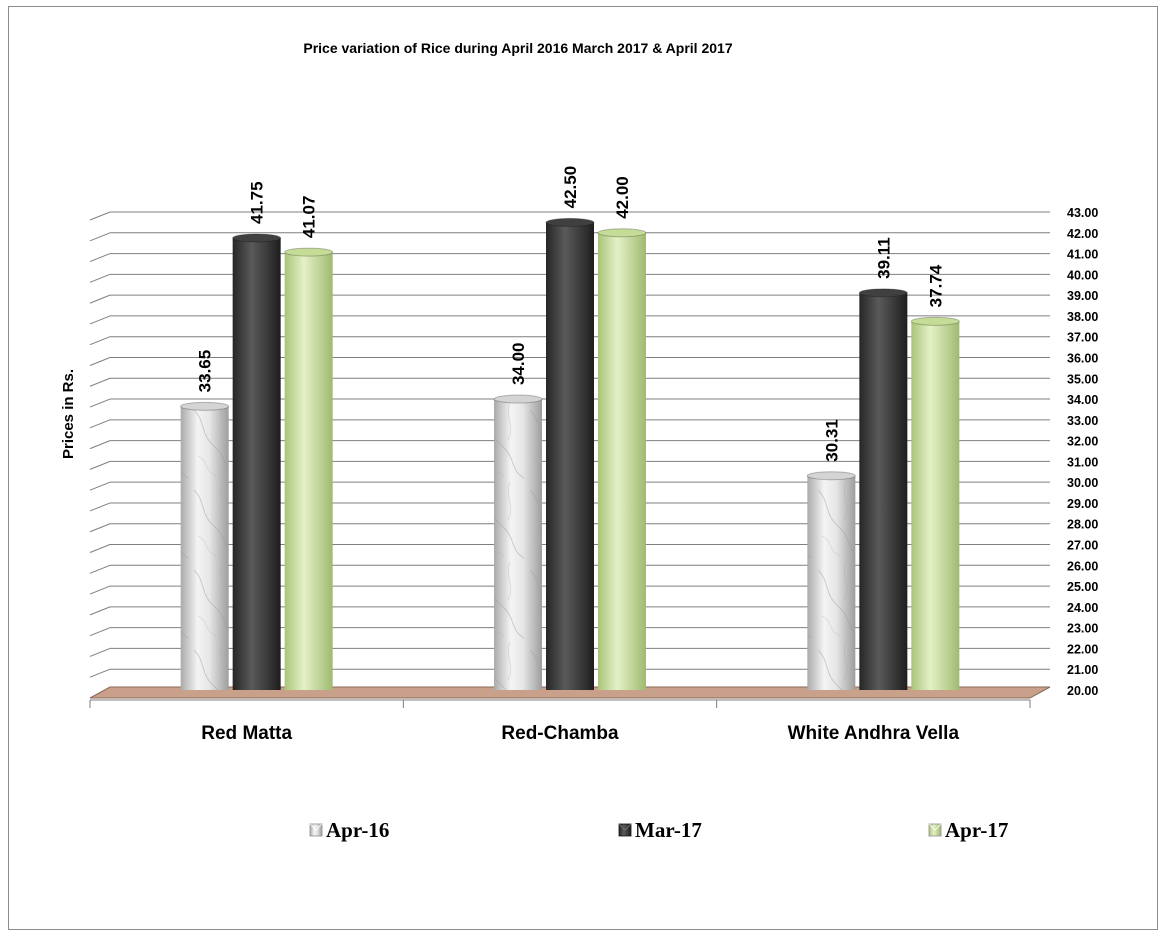 The height and width of the screenshot is (936, 1167). Describe the element at coordinates (935, 285) in the screenshot. I see `data-label: 37.74` at that location.